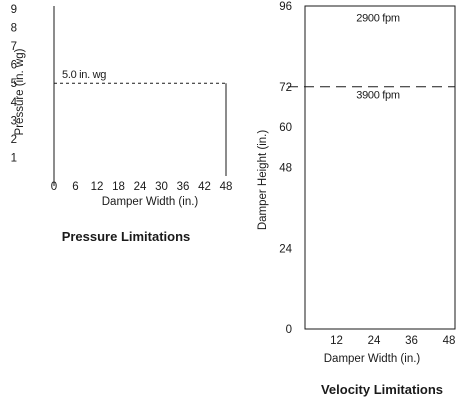 The width and height of the screenshot is (471, 402). Describe the element at coordinates (14, 66) in the screenshot. I see `pressure-y-tick-label: 6` at that location.